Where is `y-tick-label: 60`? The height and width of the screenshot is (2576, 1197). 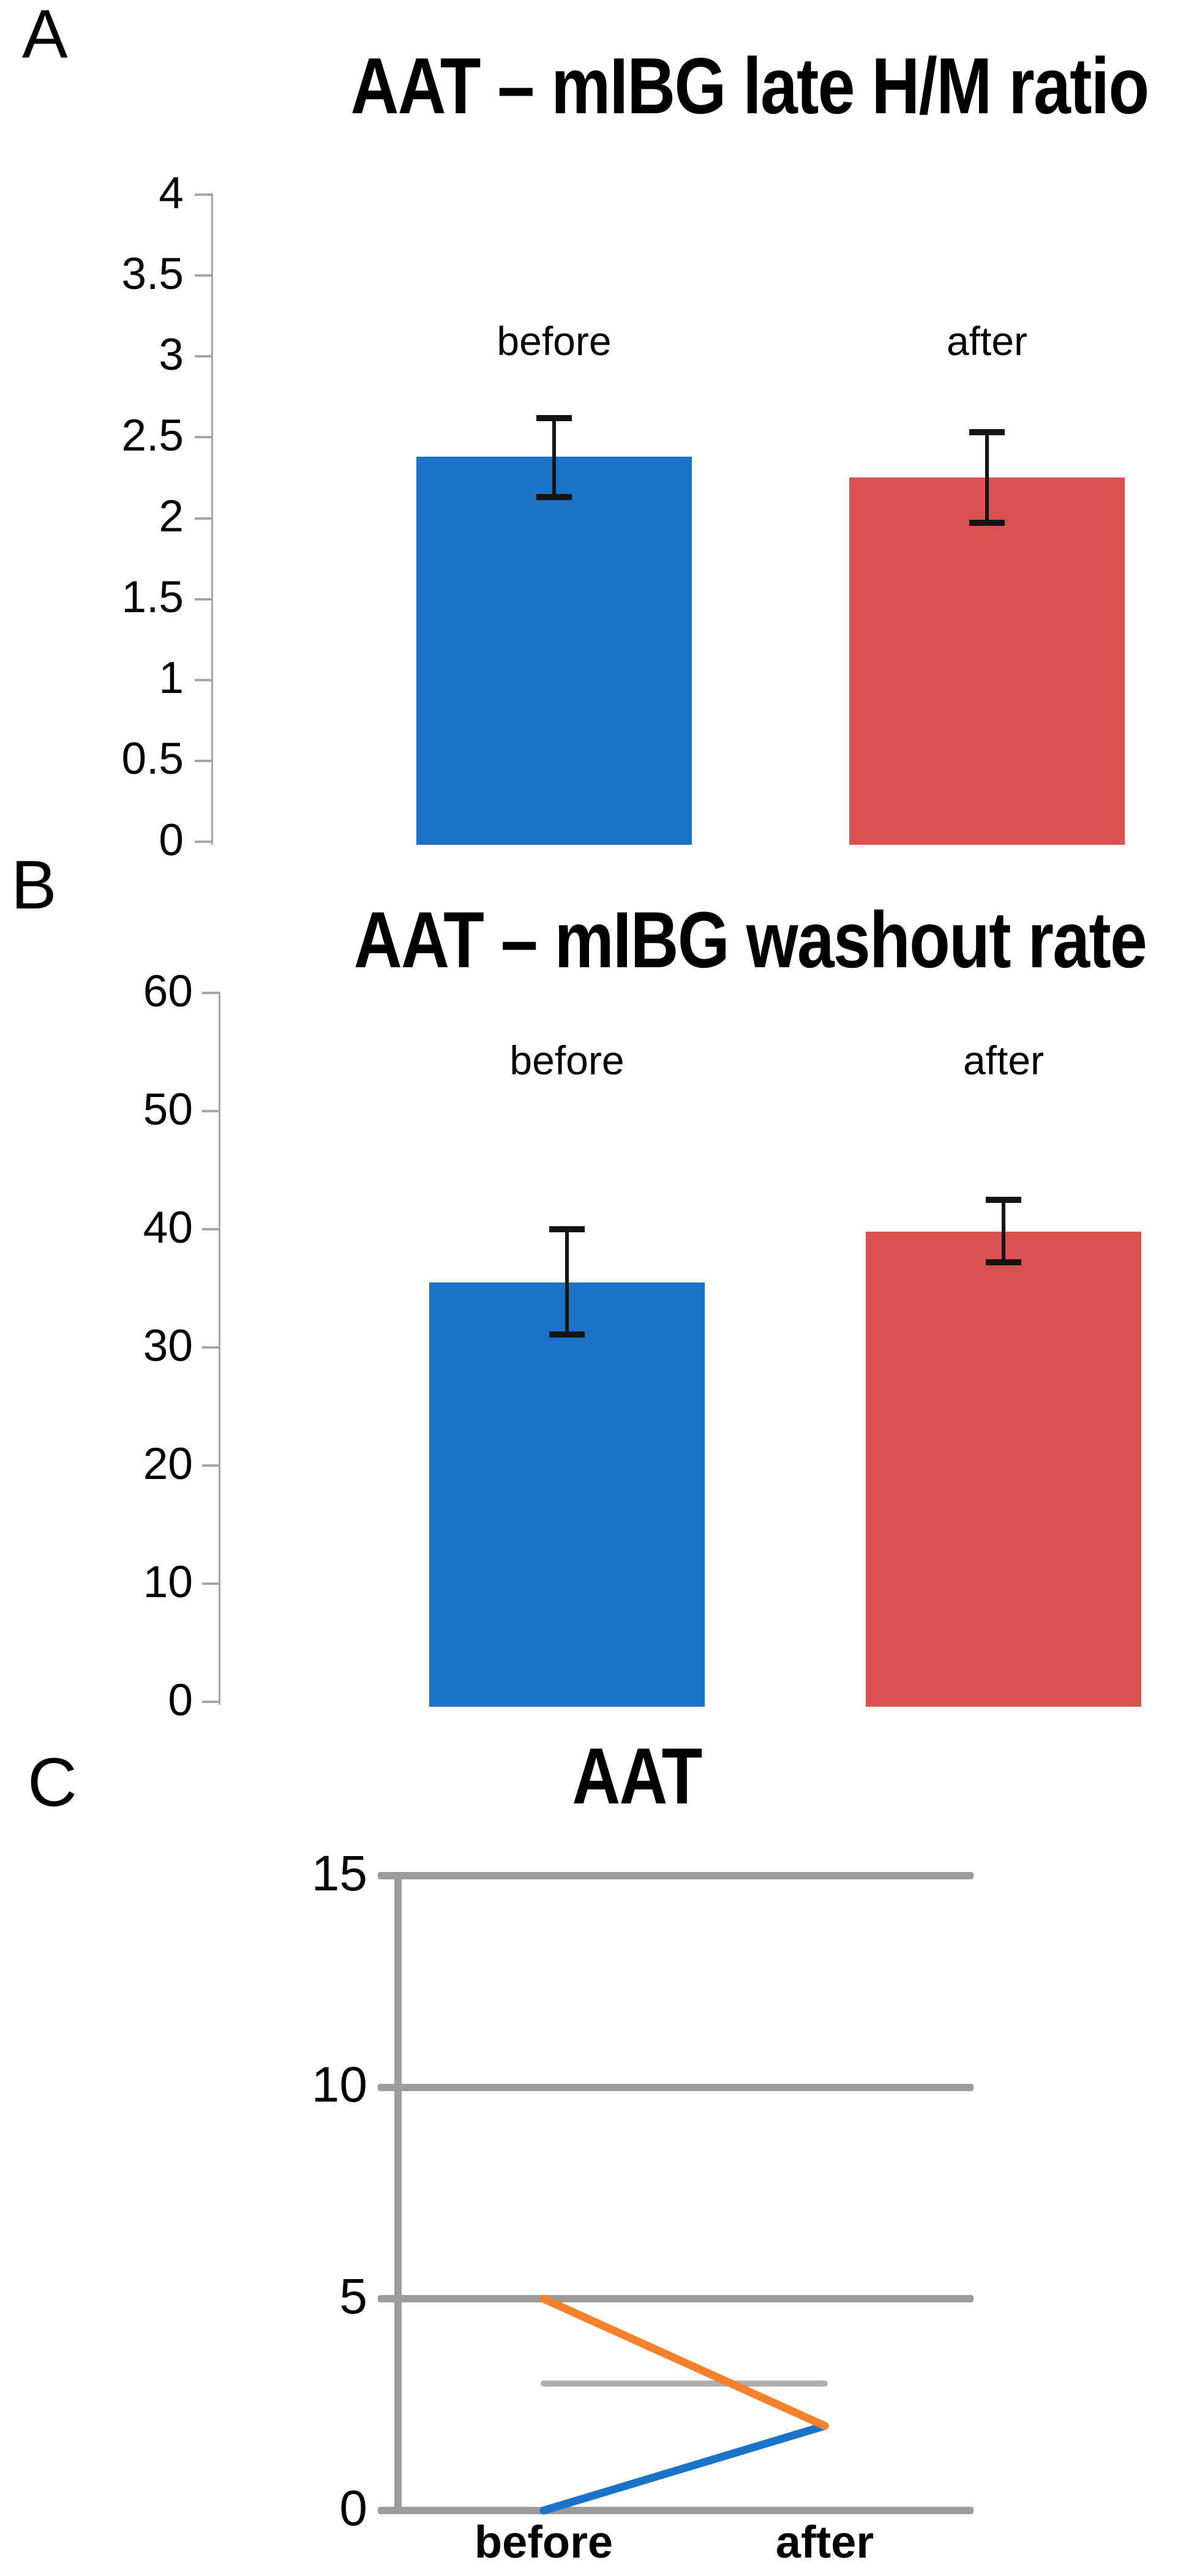
y-tick-label: 60 is located at coordinates (168, 991).